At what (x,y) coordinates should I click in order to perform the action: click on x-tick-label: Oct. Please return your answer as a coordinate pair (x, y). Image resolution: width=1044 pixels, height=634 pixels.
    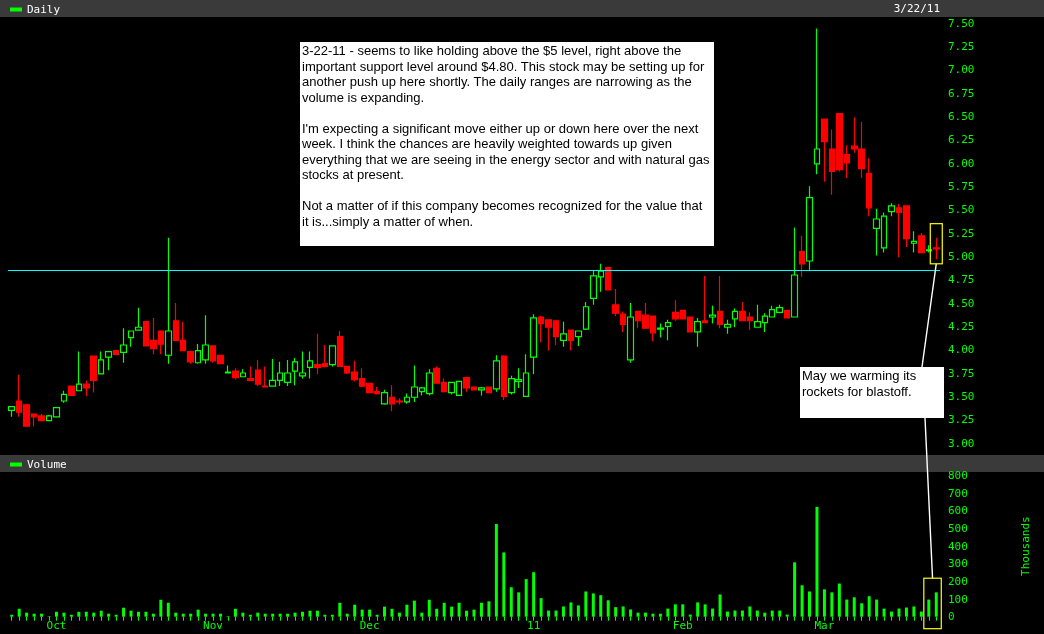
    Looking at the image, I should click on (56, 625).